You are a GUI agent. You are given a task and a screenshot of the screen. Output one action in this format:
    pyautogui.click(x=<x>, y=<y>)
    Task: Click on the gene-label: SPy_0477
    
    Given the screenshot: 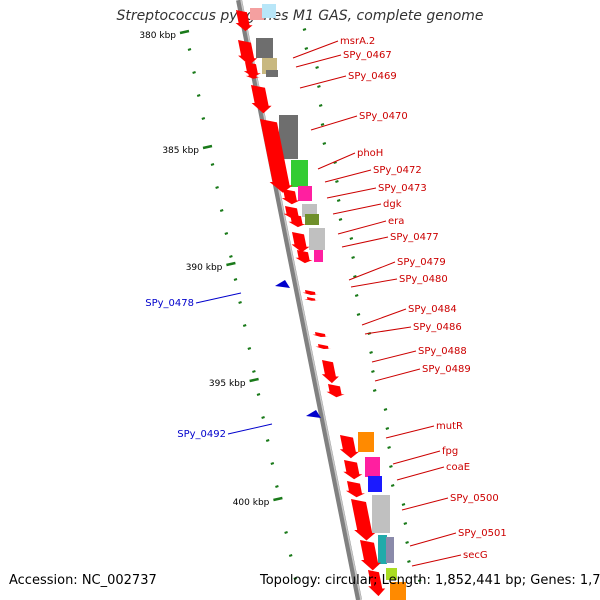 What is the action you would take?
    pyautogui.click(x=414, y=237)
    